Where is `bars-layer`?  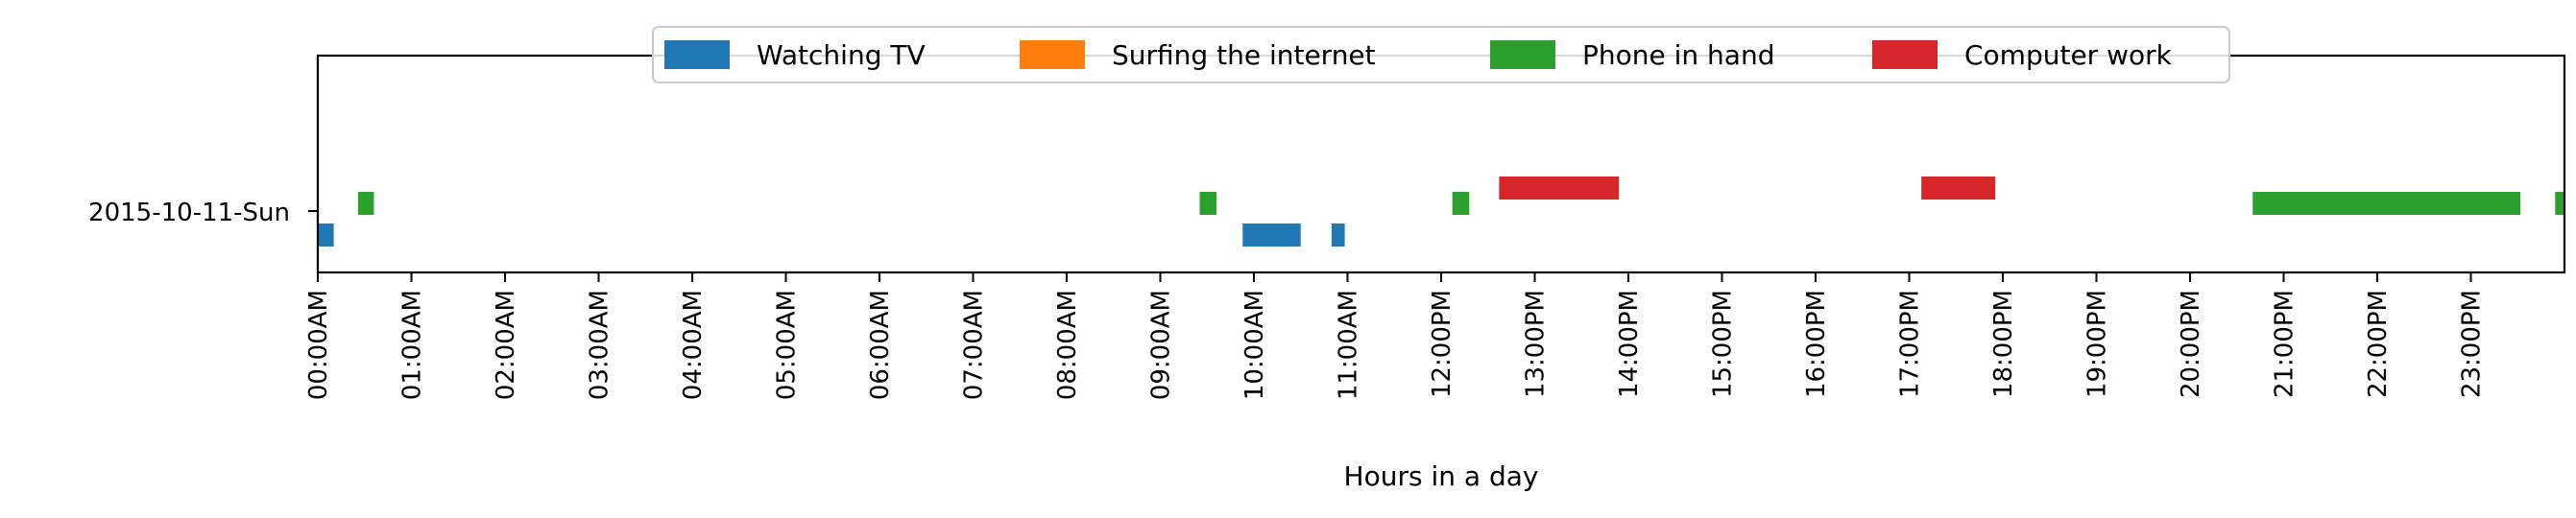 bars-layer is located at coordinates (1441, 212).